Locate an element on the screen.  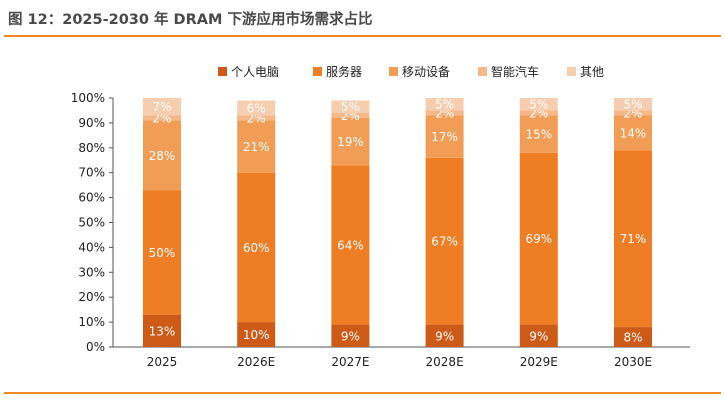
legend-label: 智能汽车 is located at coordinates (515, 71).